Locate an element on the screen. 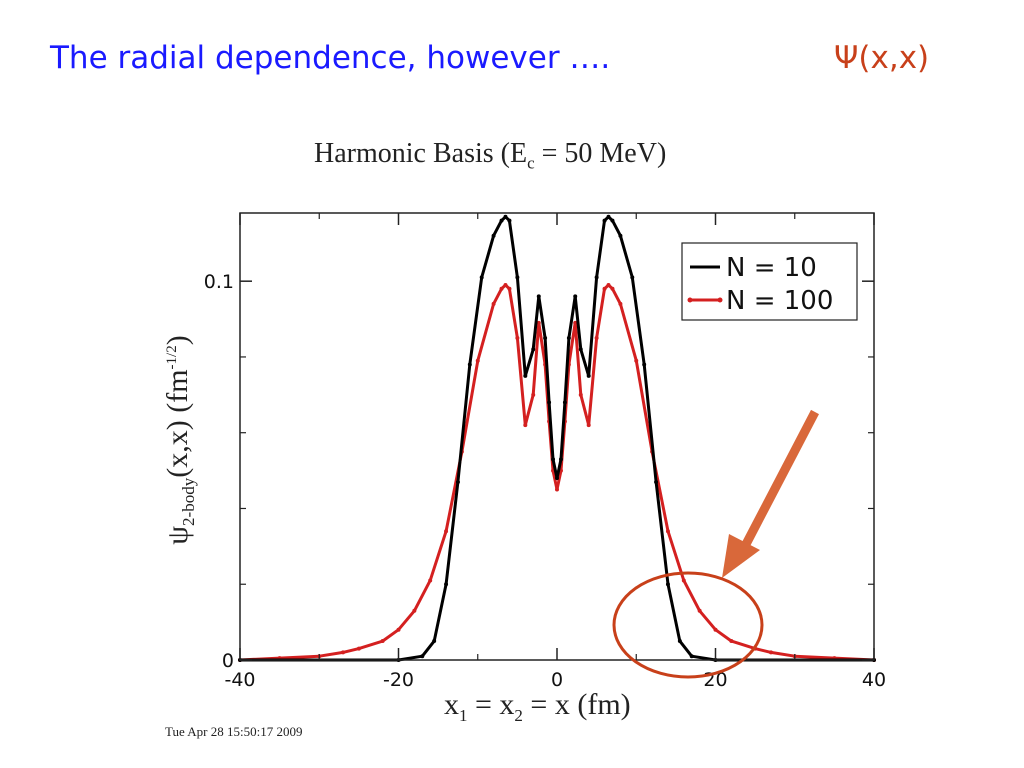 This screenshot has width=1024, height=768. legend: N = 10N = 100 is located at coordinates (769, 281).